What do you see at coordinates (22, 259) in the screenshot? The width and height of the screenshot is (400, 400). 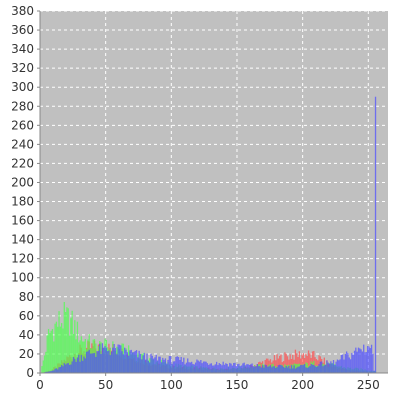 I see `y-tick-label: 120` at bounding box center [22, 259].